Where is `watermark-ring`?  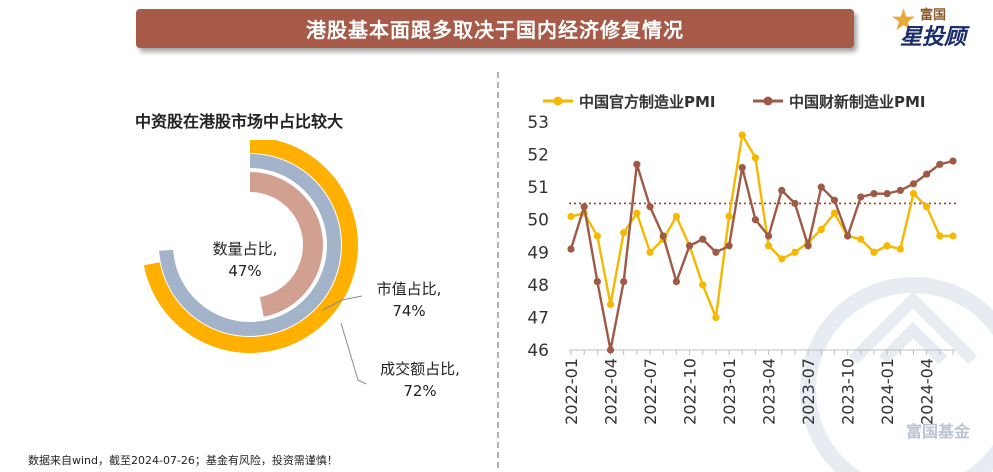 watermark-ring is located at coordinates (896, 374).